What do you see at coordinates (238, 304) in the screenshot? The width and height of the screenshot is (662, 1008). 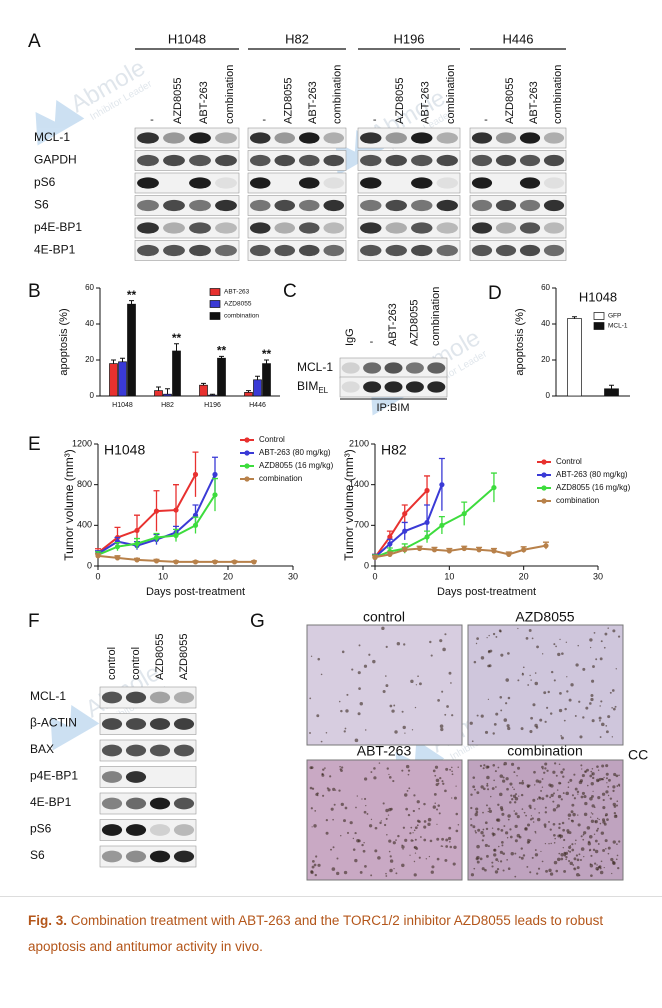 I see `legend-label: AZD8055` at bounding box center [238, 304].